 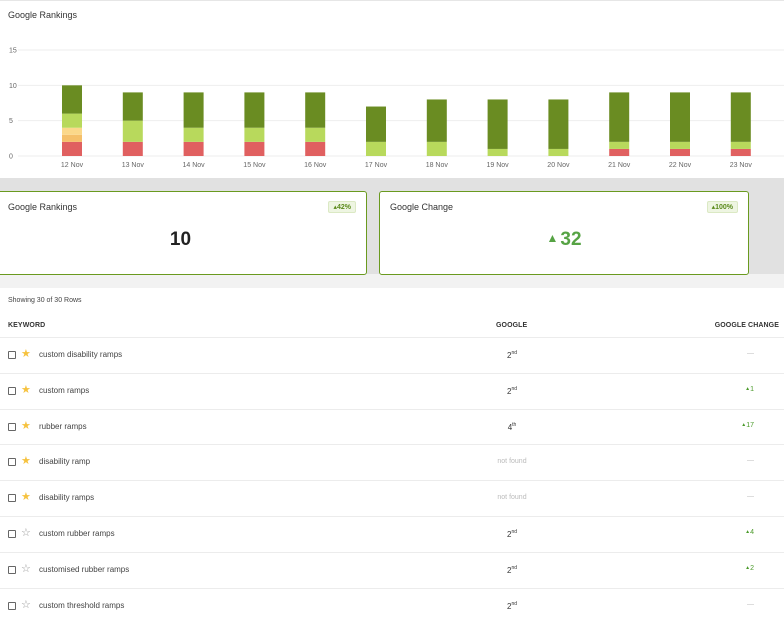 I want to click on change-value: ▲ 32, so click(x=564, y=239).